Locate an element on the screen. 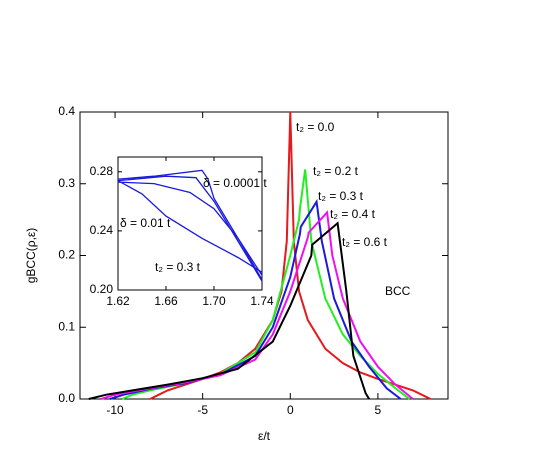 The width and height of the screenshot is (554, 471). y-tick-label: 0.20 is located at coordinates (102, 289).